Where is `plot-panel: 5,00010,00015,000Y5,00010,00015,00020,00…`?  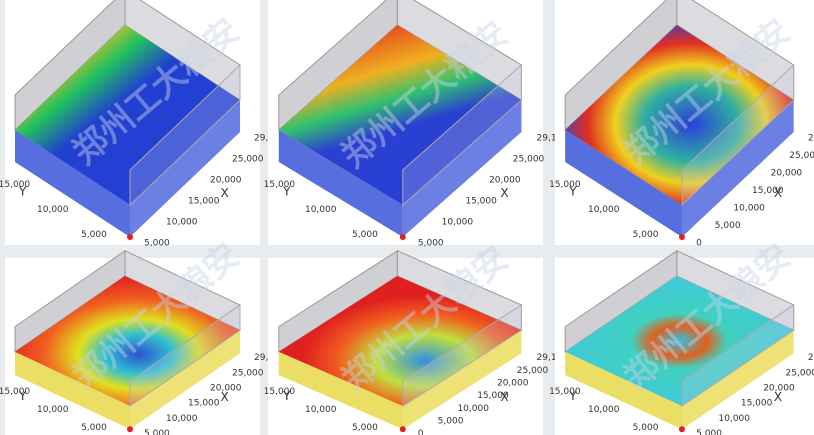 plot-panel: 5,00010,00015,000Y5,00010,00015,00020,00… is located at coordinates (681, 335).